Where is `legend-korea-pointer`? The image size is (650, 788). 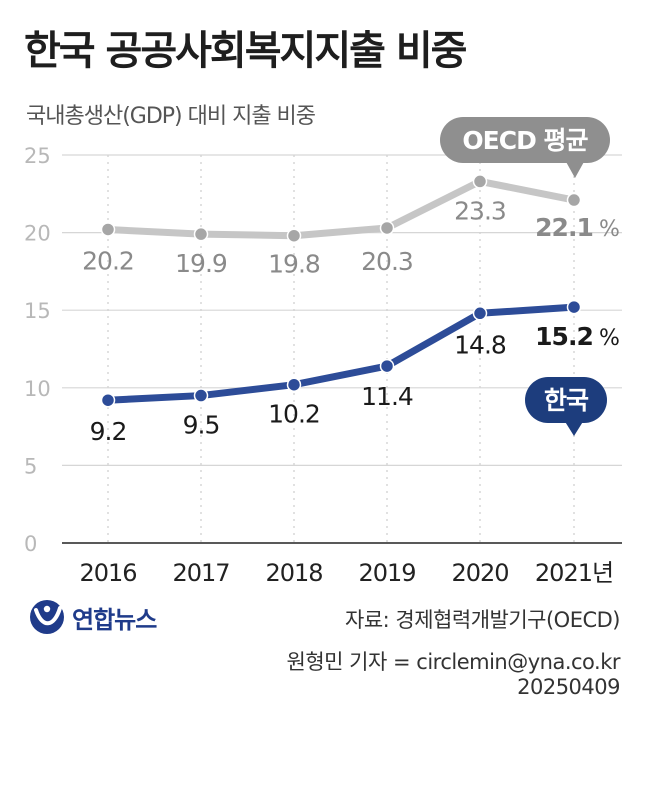 legend-korea-pointer is located at coordinates (574, 428).